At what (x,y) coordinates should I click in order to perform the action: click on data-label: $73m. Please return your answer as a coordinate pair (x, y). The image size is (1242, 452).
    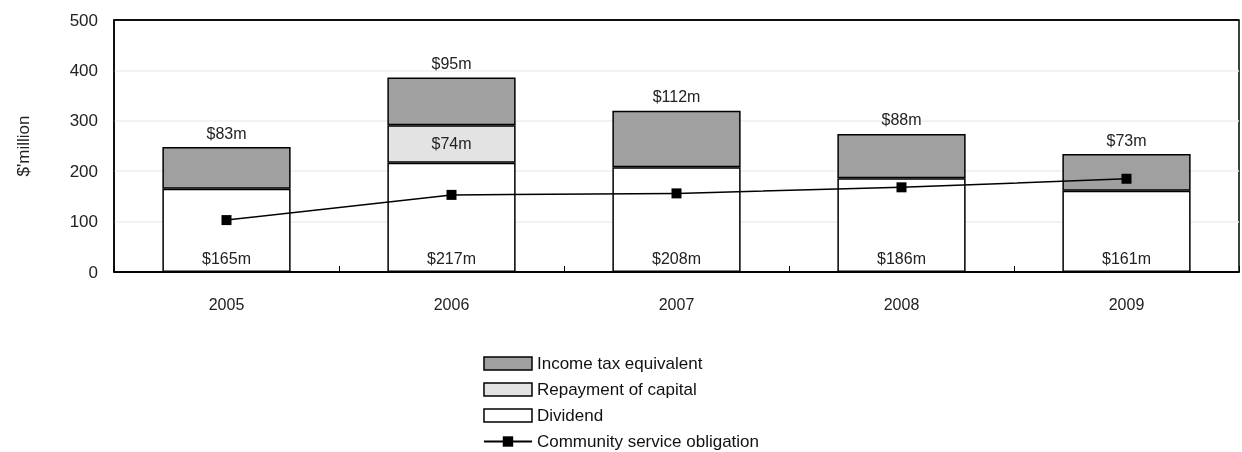
    Looking at the image, I should click on (1126, 140).